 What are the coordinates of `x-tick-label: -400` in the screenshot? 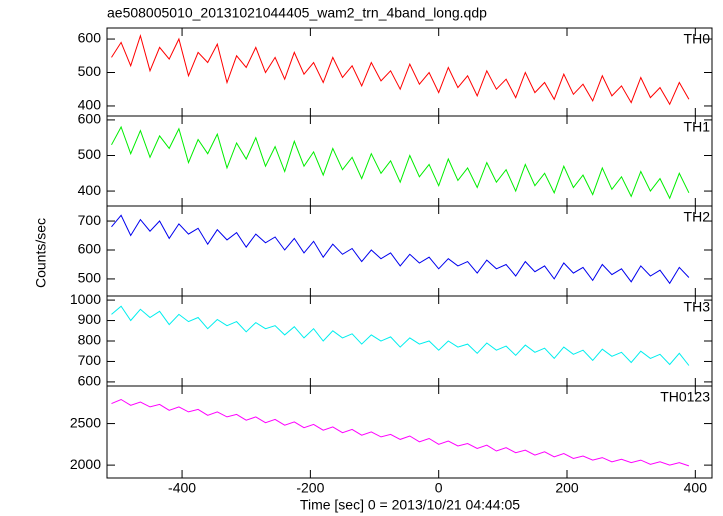 It's located at (182, 488).